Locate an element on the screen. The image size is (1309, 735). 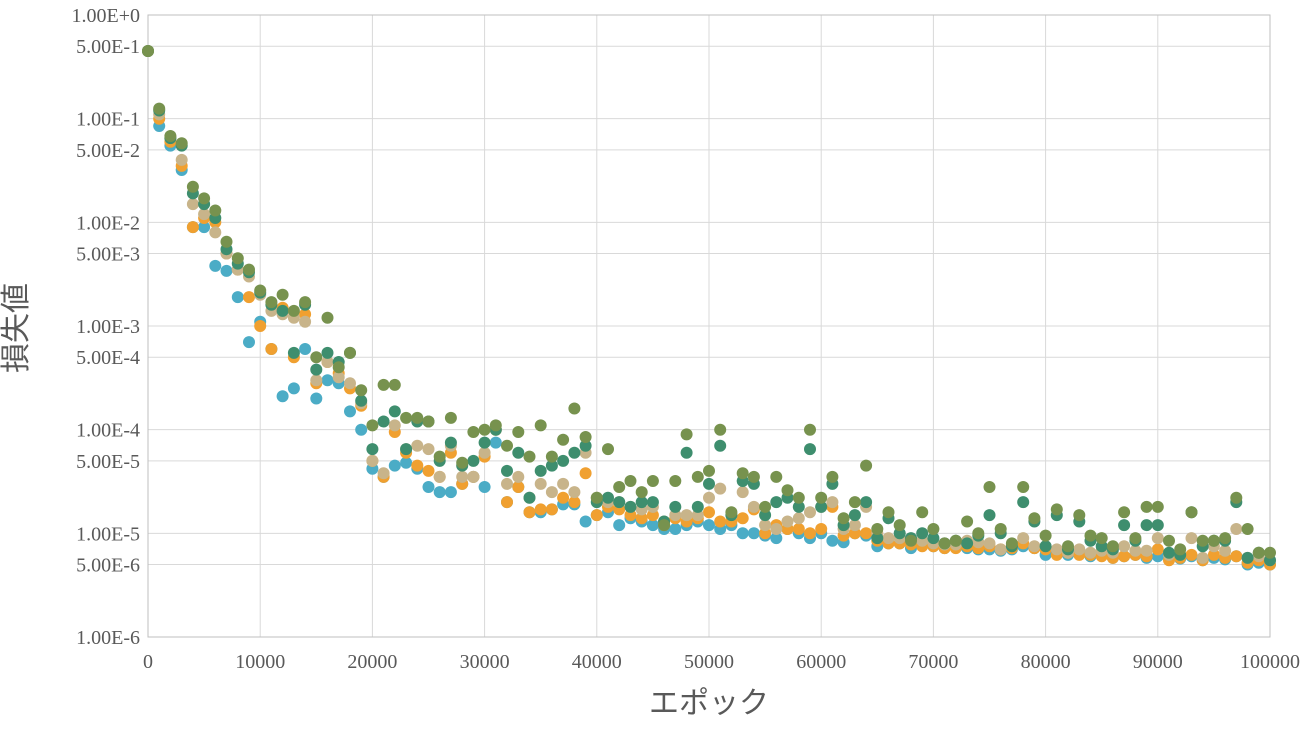
y-tick-label: 1.00E+0 is located at coordinates (106, 16).